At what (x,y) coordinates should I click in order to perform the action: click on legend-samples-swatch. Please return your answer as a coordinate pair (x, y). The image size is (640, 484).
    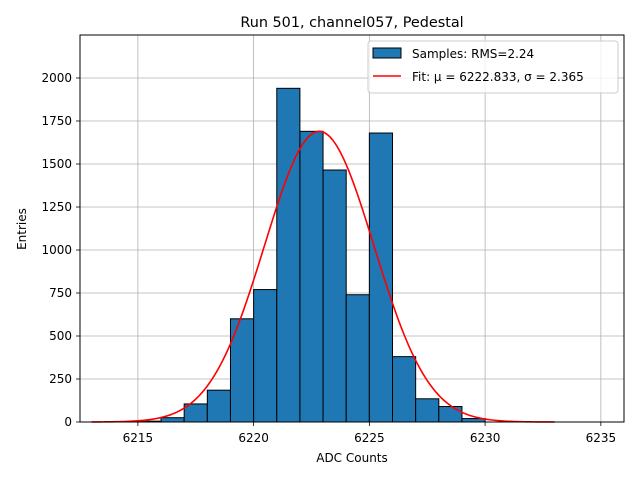
    Looking at the image, I should click on (387, 53).